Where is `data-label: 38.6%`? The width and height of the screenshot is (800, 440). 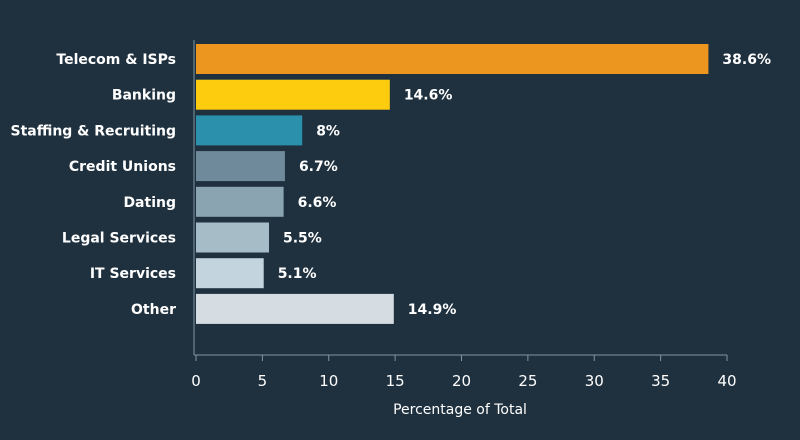
data-label: 38.6% is located at coordinates (746, 60).